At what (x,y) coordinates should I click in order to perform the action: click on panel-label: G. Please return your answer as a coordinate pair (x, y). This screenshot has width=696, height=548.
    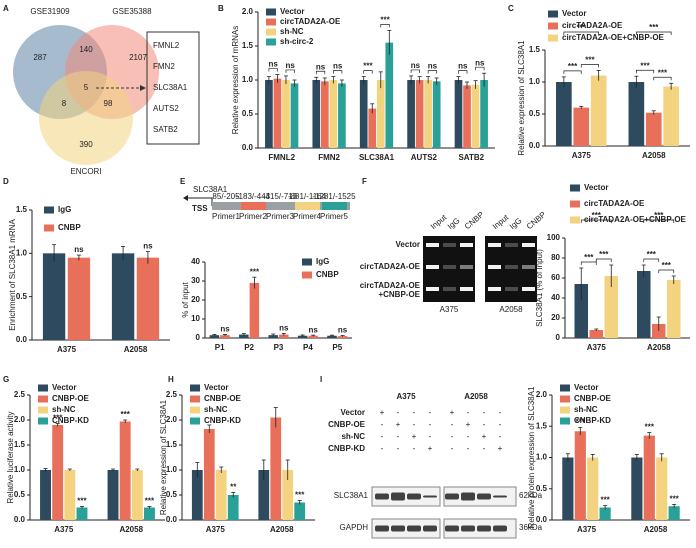
    Looking at the image, I should click on (6, 379).